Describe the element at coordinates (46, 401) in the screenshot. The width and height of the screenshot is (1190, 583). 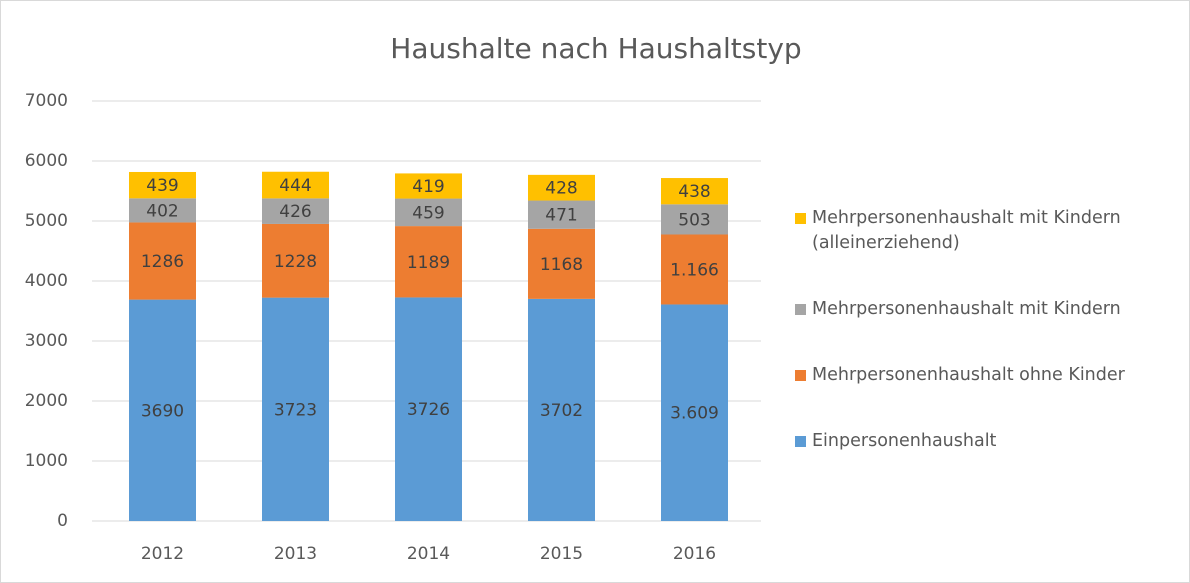
I see `y-tick-label: 2000` at that location.